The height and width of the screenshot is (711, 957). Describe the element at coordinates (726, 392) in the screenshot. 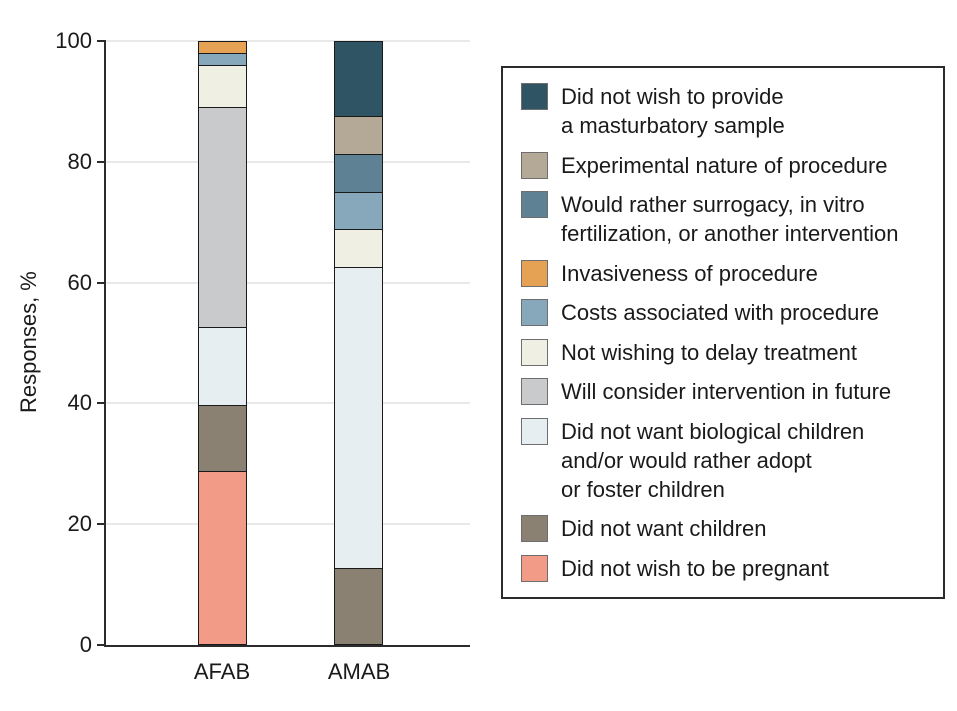

I see `legend-label: Will consider intervention in future` at that location.